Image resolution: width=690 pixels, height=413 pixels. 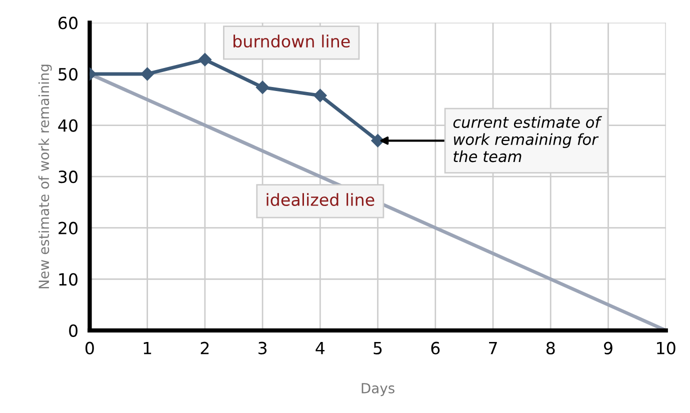 What do you see at coordinates (262, 348) in the screenshot?
I see `x-tick-label: 3` at bounding box center [262, 348].